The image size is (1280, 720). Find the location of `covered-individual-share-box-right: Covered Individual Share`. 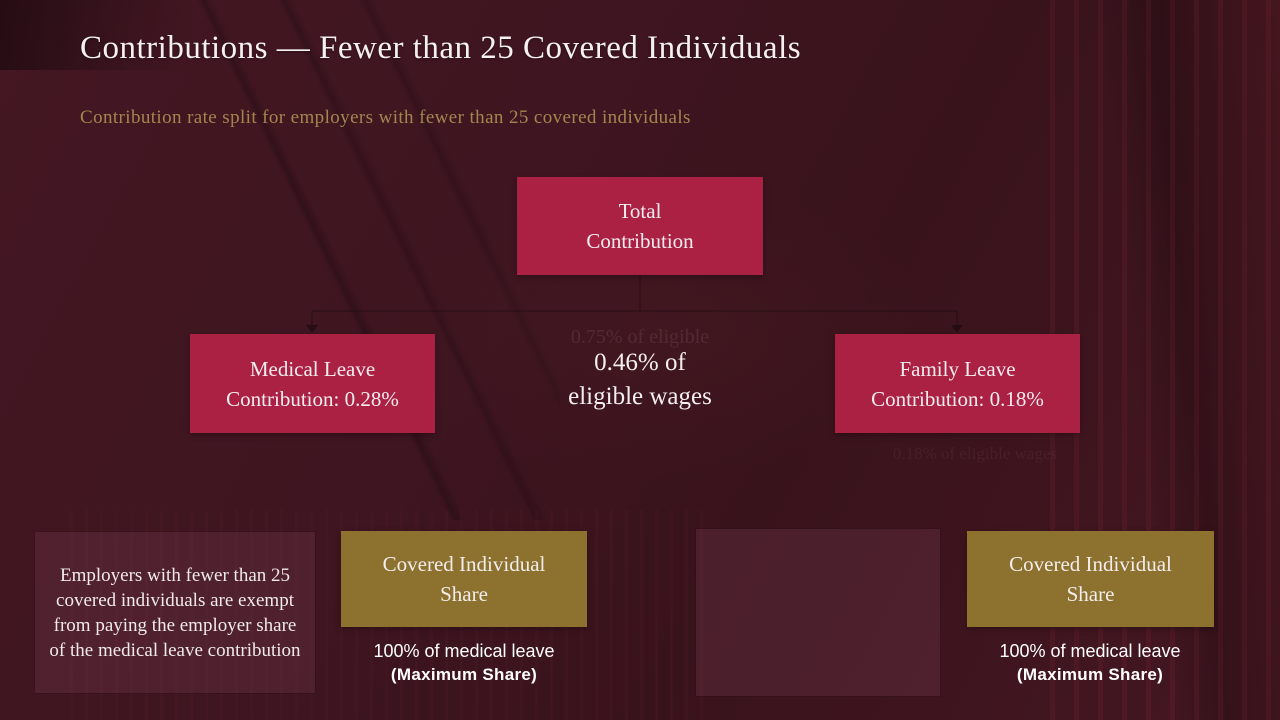

covered-individual-share-box-right: Covered Individual Share is located at coordinates (1090, 579).